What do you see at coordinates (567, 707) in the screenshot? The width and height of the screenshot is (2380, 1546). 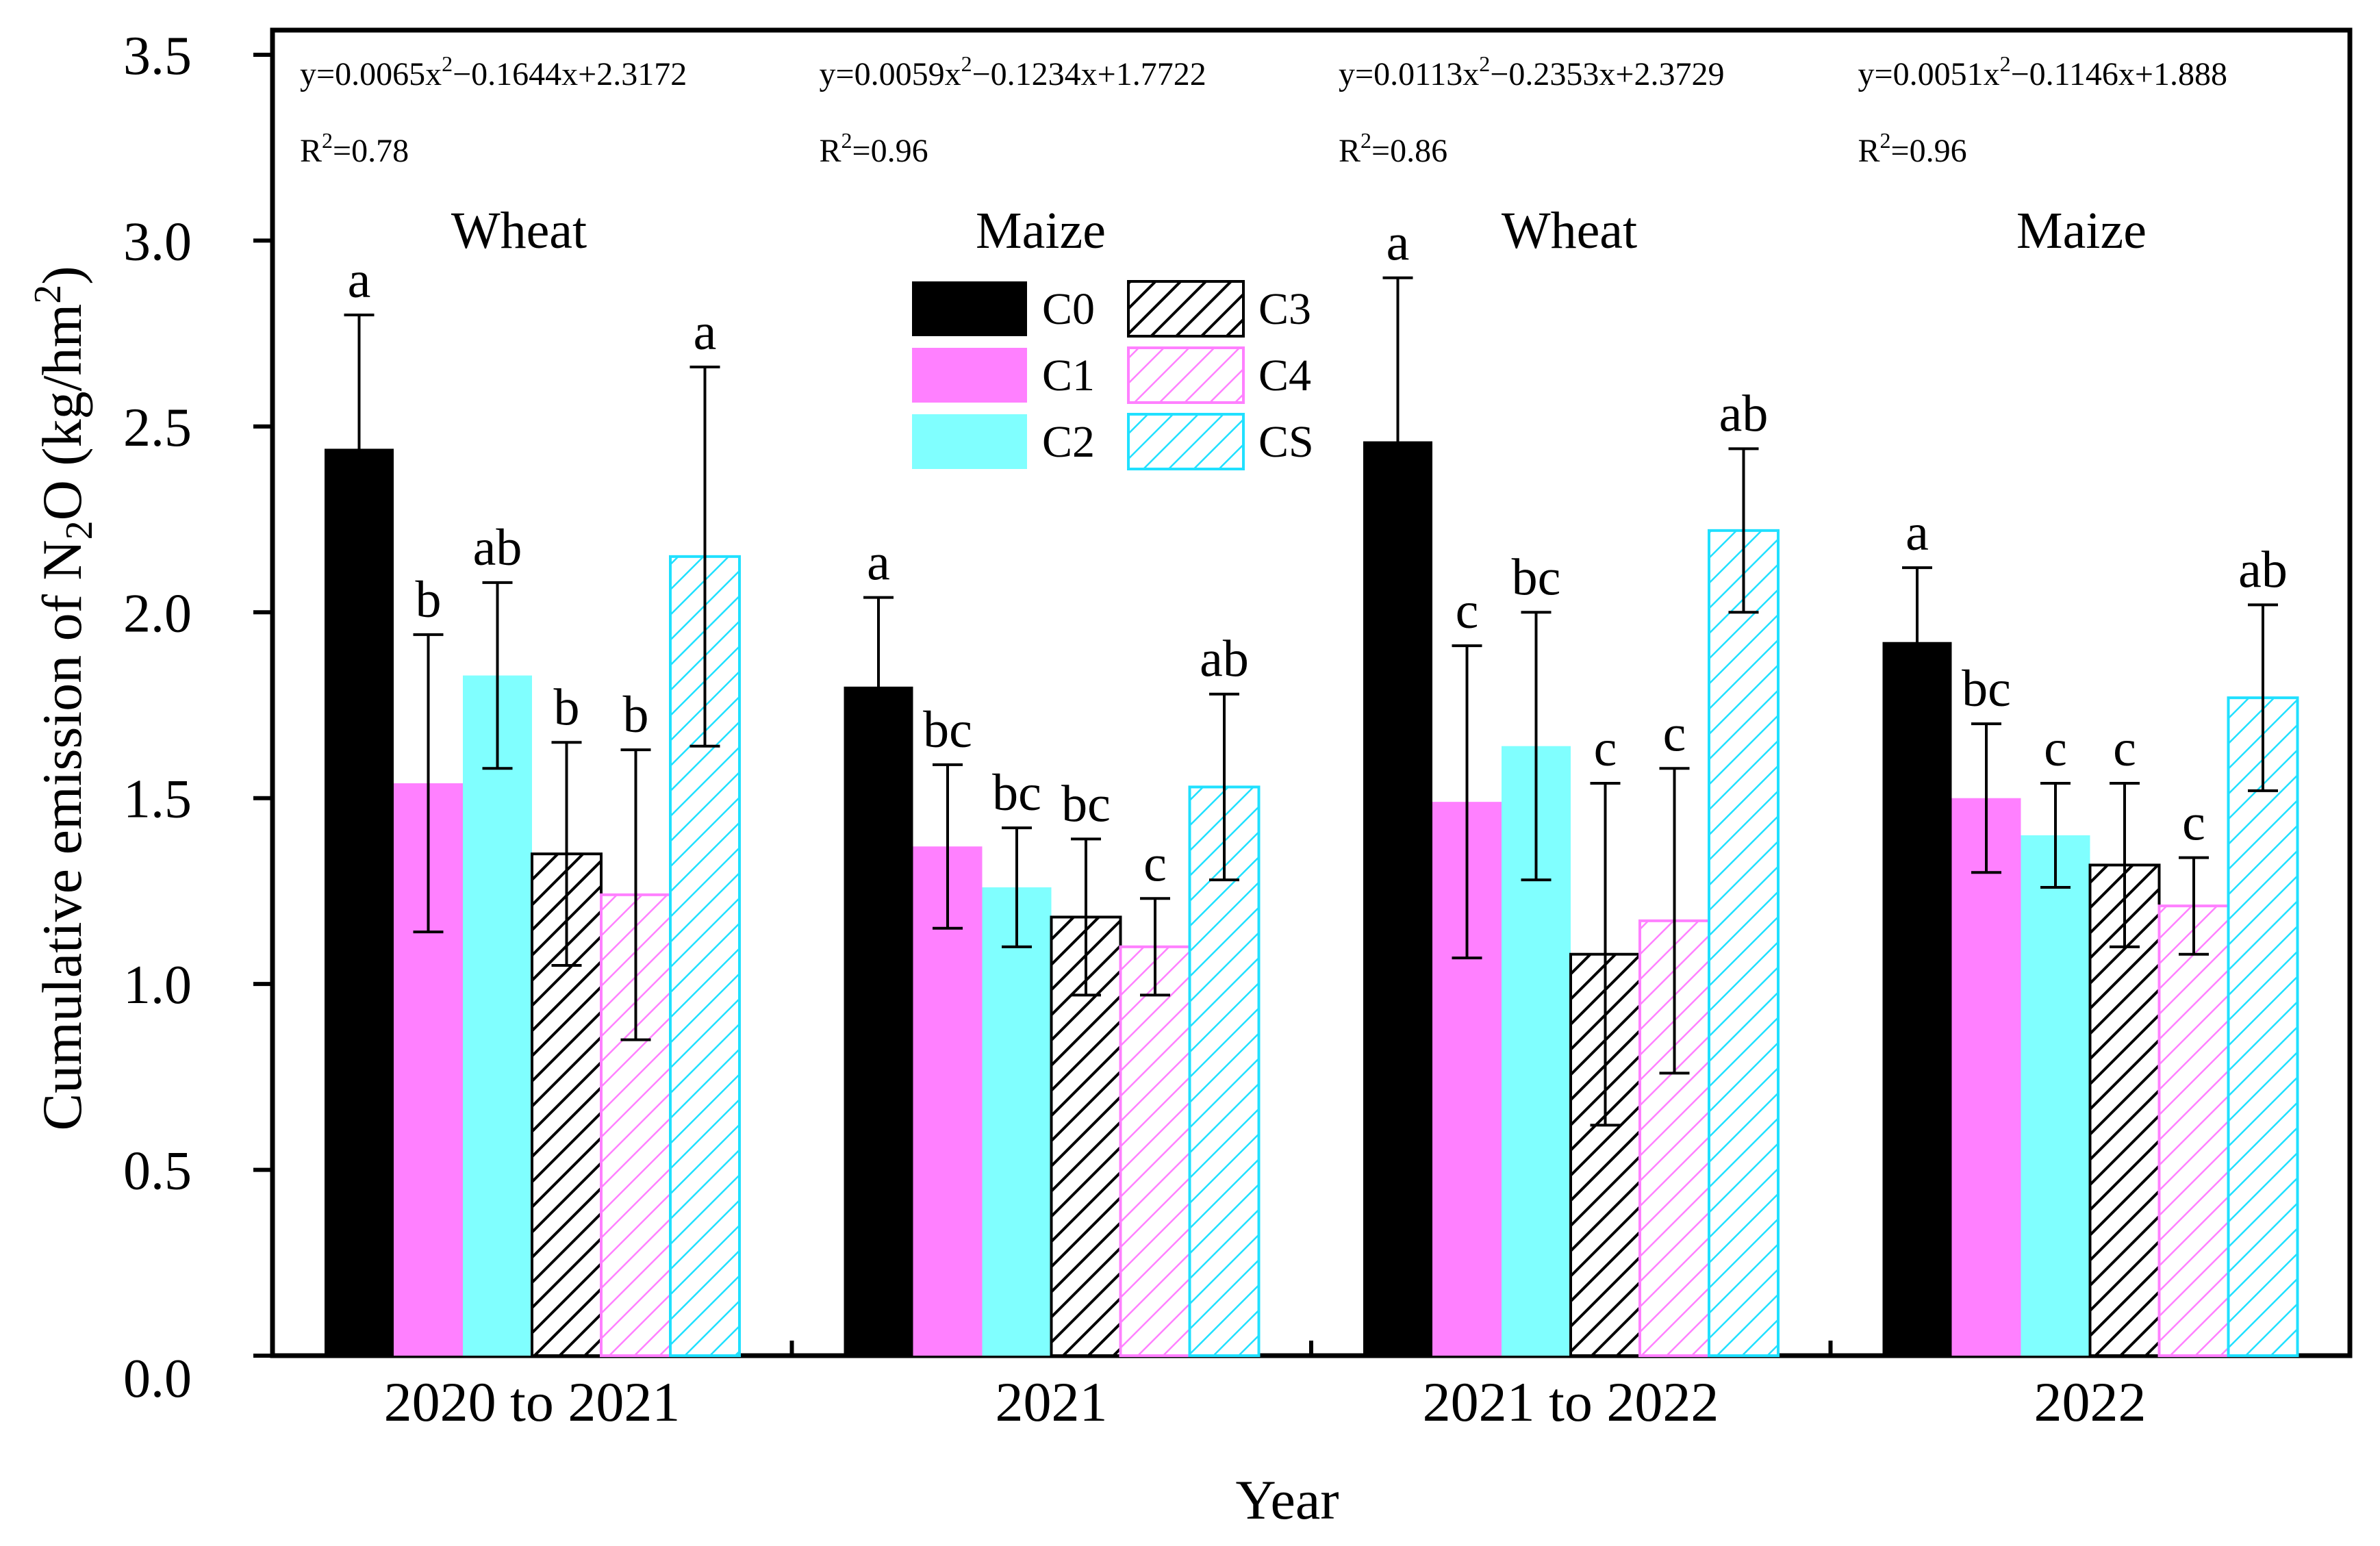 I see `significance-letter-C3: b` at bounding box center [567, 707].